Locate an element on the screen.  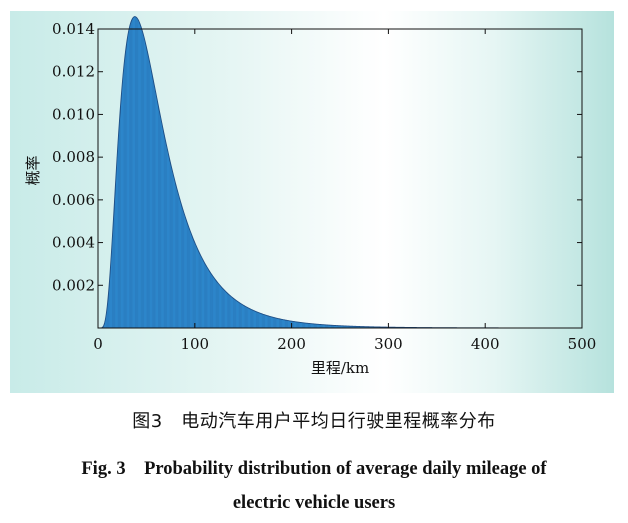
x-tick-label: 300 is located at coordinates (388, 344).